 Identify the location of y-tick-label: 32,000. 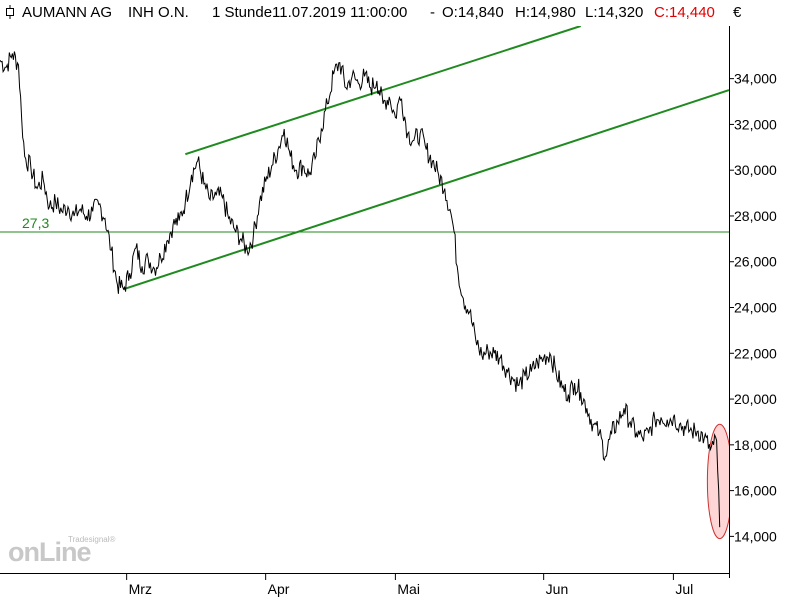
(755, 124).